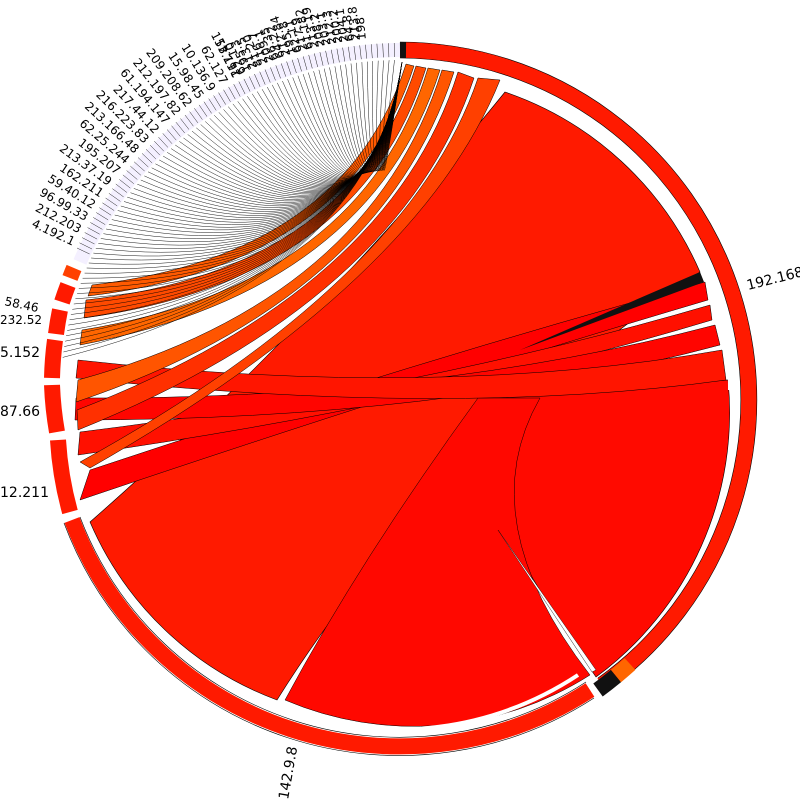  I want to click on label-left-5: 58.46, so click(21, 304).